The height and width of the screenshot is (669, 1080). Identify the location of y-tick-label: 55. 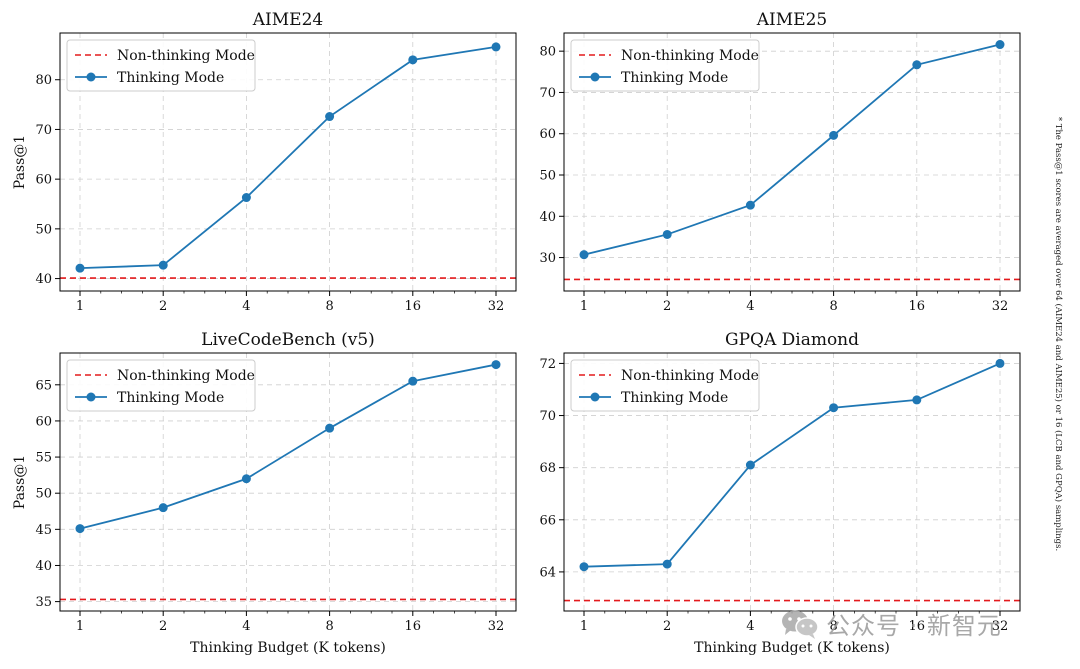
(43, 458).